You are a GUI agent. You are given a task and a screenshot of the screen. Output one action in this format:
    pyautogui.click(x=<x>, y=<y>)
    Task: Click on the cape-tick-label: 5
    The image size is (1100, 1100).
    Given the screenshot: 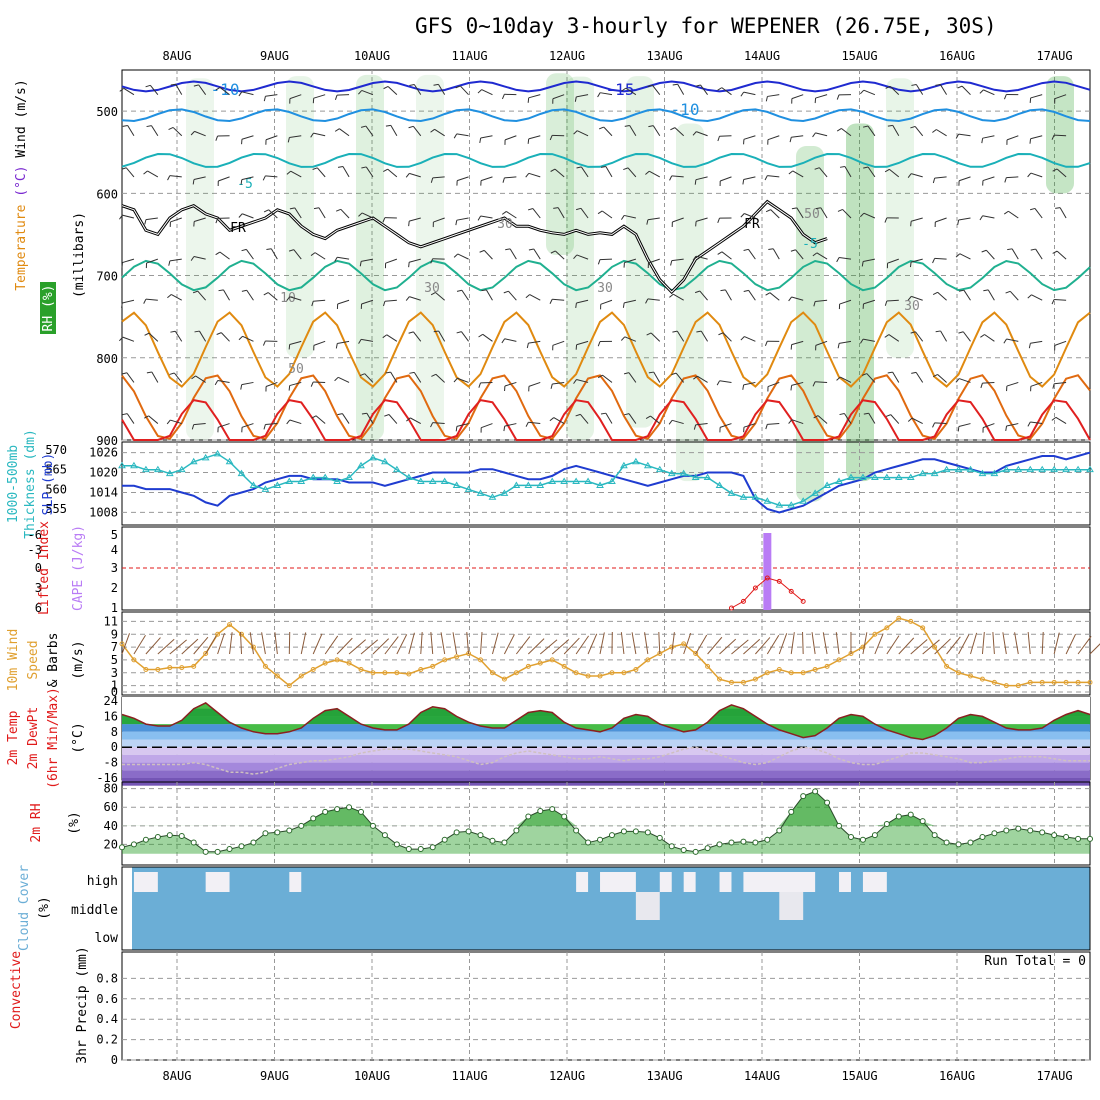 What is the action you would take?
    pyautogui.click(x=114, y=535)
    